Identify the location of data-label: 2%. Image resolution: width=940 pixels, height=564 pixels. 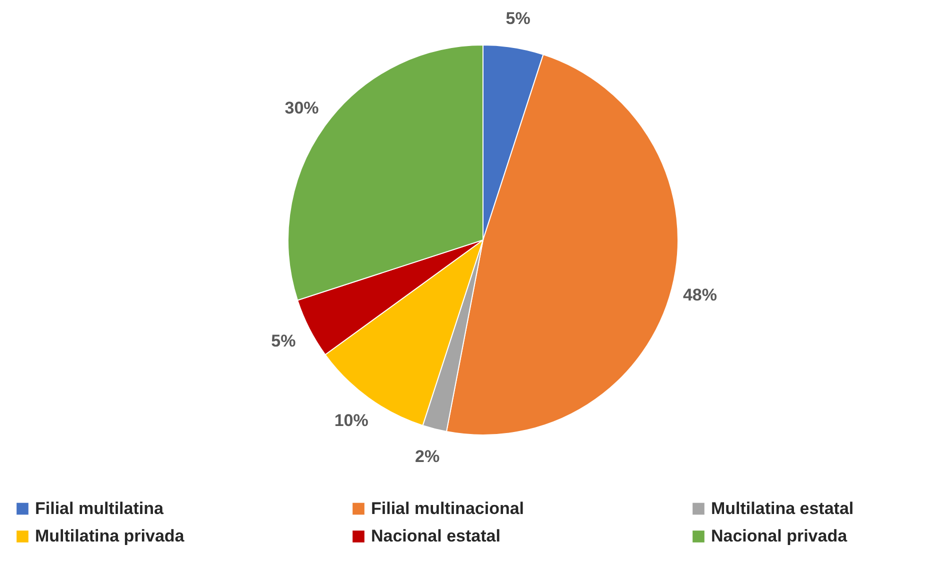
(427, 456).